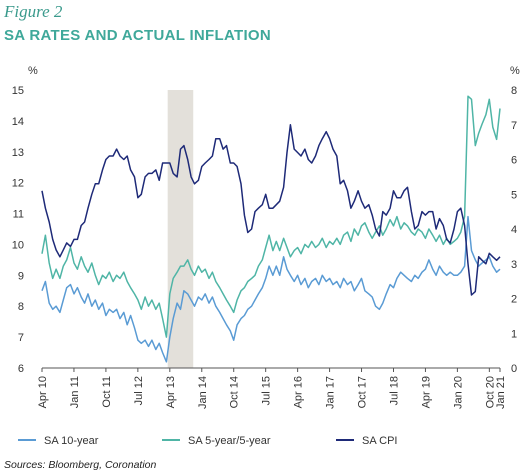 The image size is (530, 476). What do you see at coordinates (18, 230) in the screenshot?
I see `left-axis: 6 7 8 9 10 11 12 13 14 15` at bounding box center [18, 230].